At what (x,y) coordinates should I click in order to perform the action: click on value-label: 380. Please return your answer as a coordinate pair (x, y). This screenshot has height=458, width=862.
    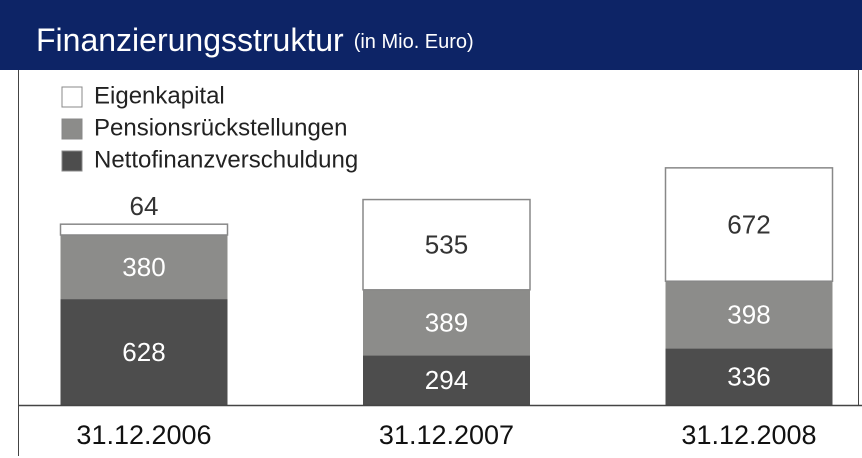
    Looking at the image, I should click on (143, 267).